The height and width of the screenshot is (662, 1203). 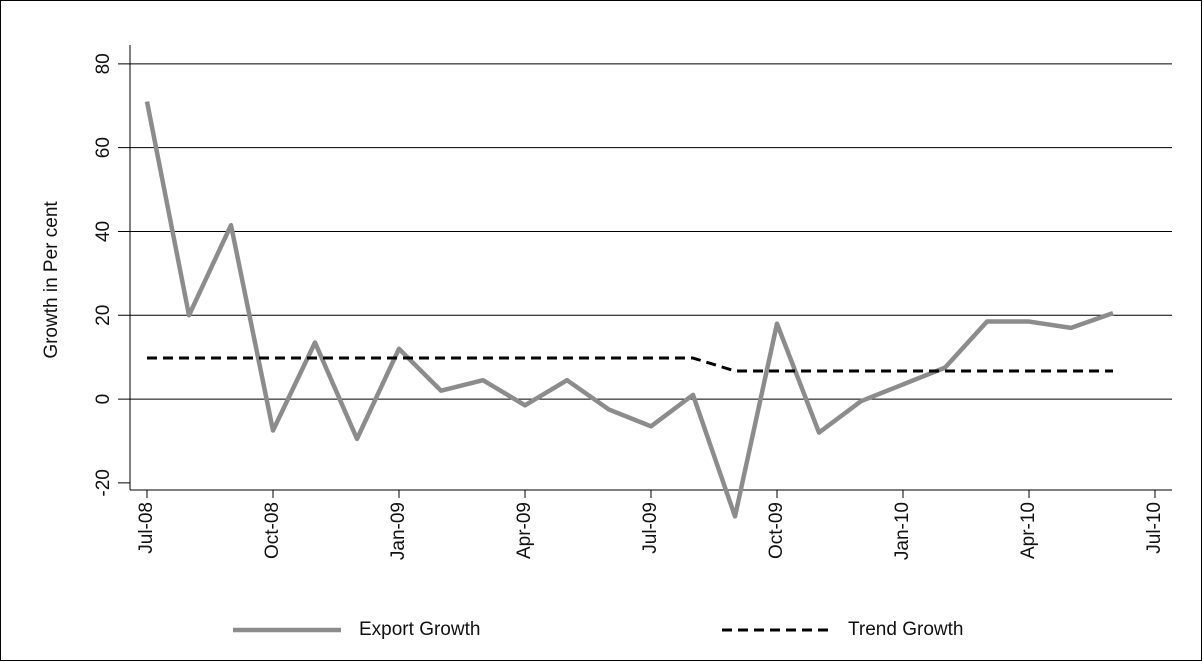 What do you see at coordinates (419, 629) in the screenshot?
I see `legend-label: Export Growth` at bounding box center [419, 629].